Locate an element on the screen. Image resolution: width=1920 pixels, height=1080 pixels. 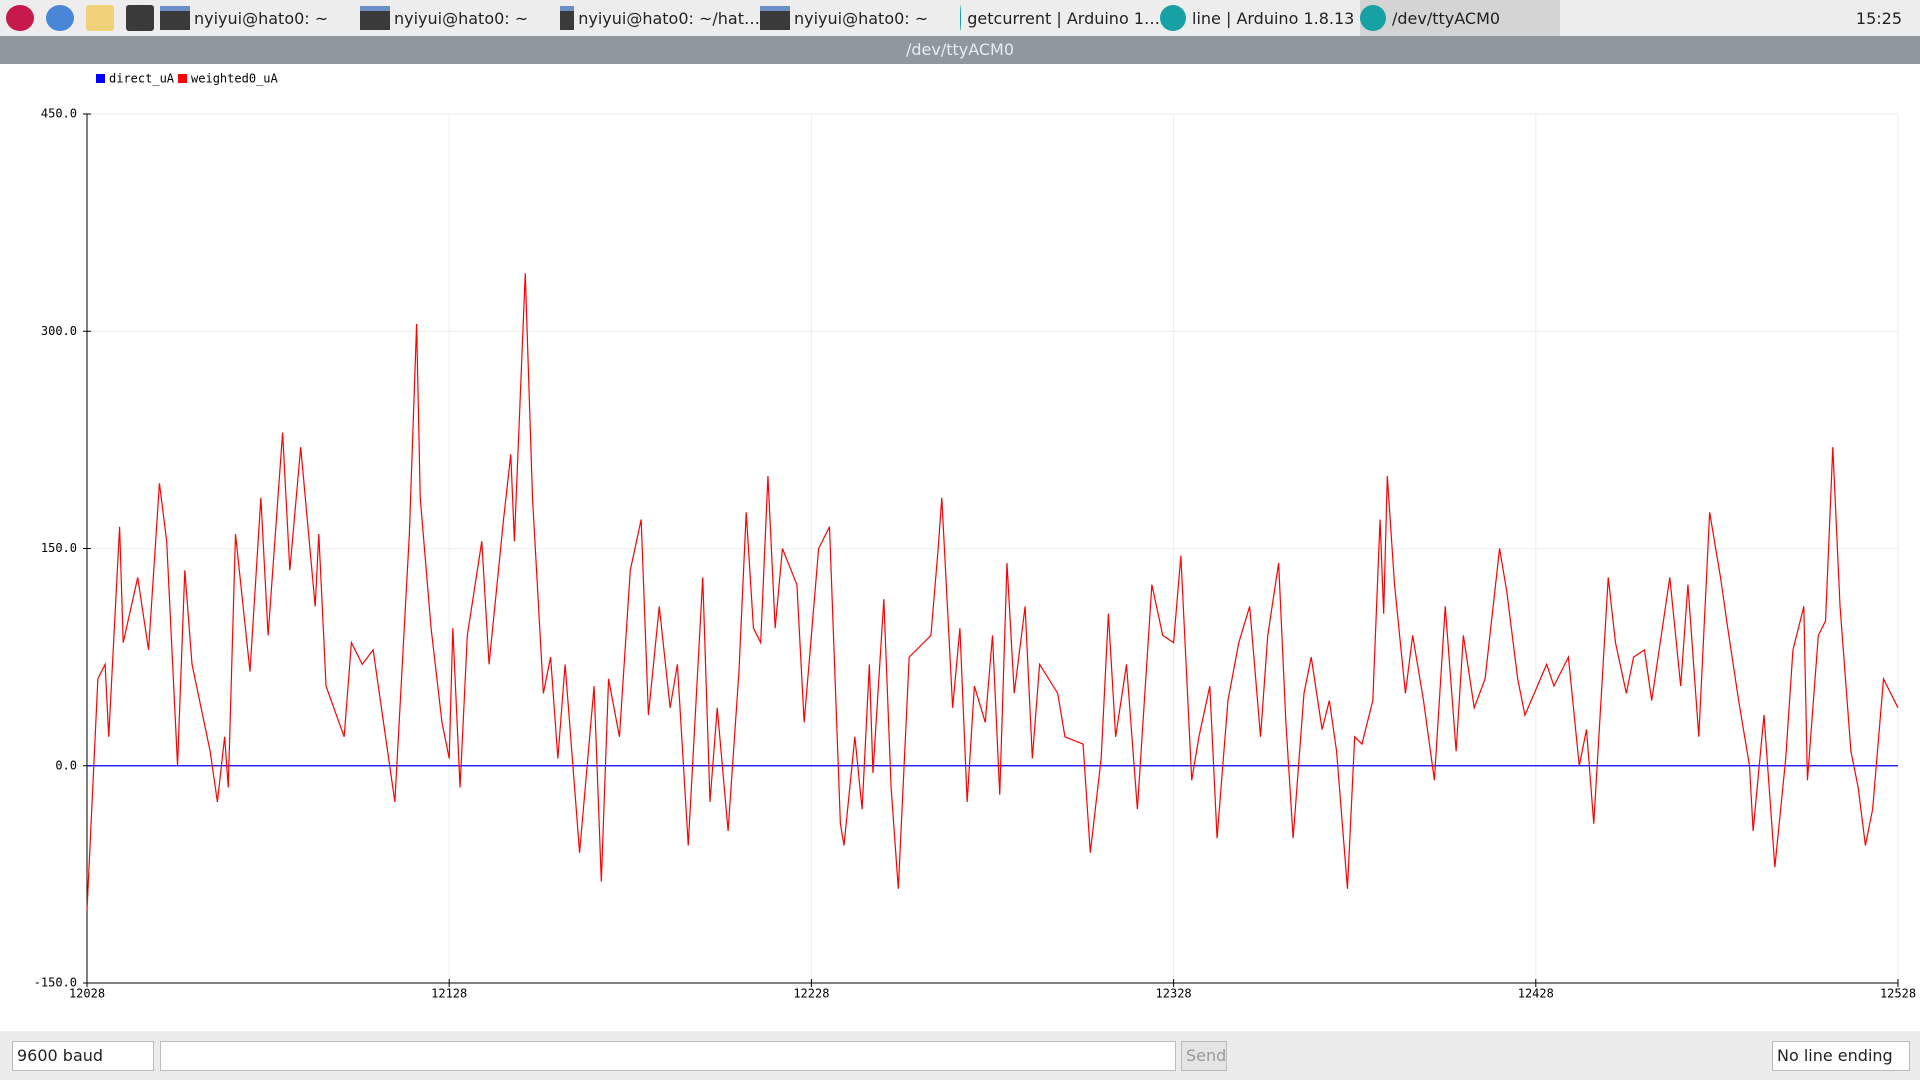
task: line | Arduino 1.8.13 is located at coordinates (1260, 18).